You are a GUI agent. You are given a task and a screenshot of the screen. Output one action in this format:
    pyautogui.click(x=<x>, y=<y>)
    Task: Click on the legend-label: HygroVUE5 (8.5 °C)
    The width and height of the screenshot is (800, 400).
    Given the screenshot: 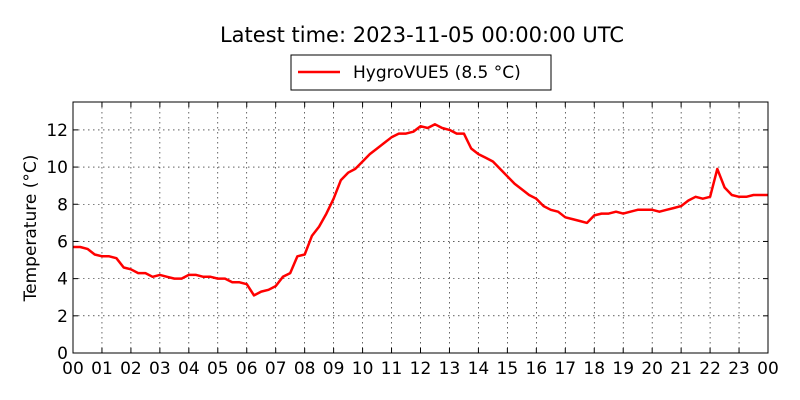 What is the action you would take?
    pyautogui.click(x=437, y=73)
    